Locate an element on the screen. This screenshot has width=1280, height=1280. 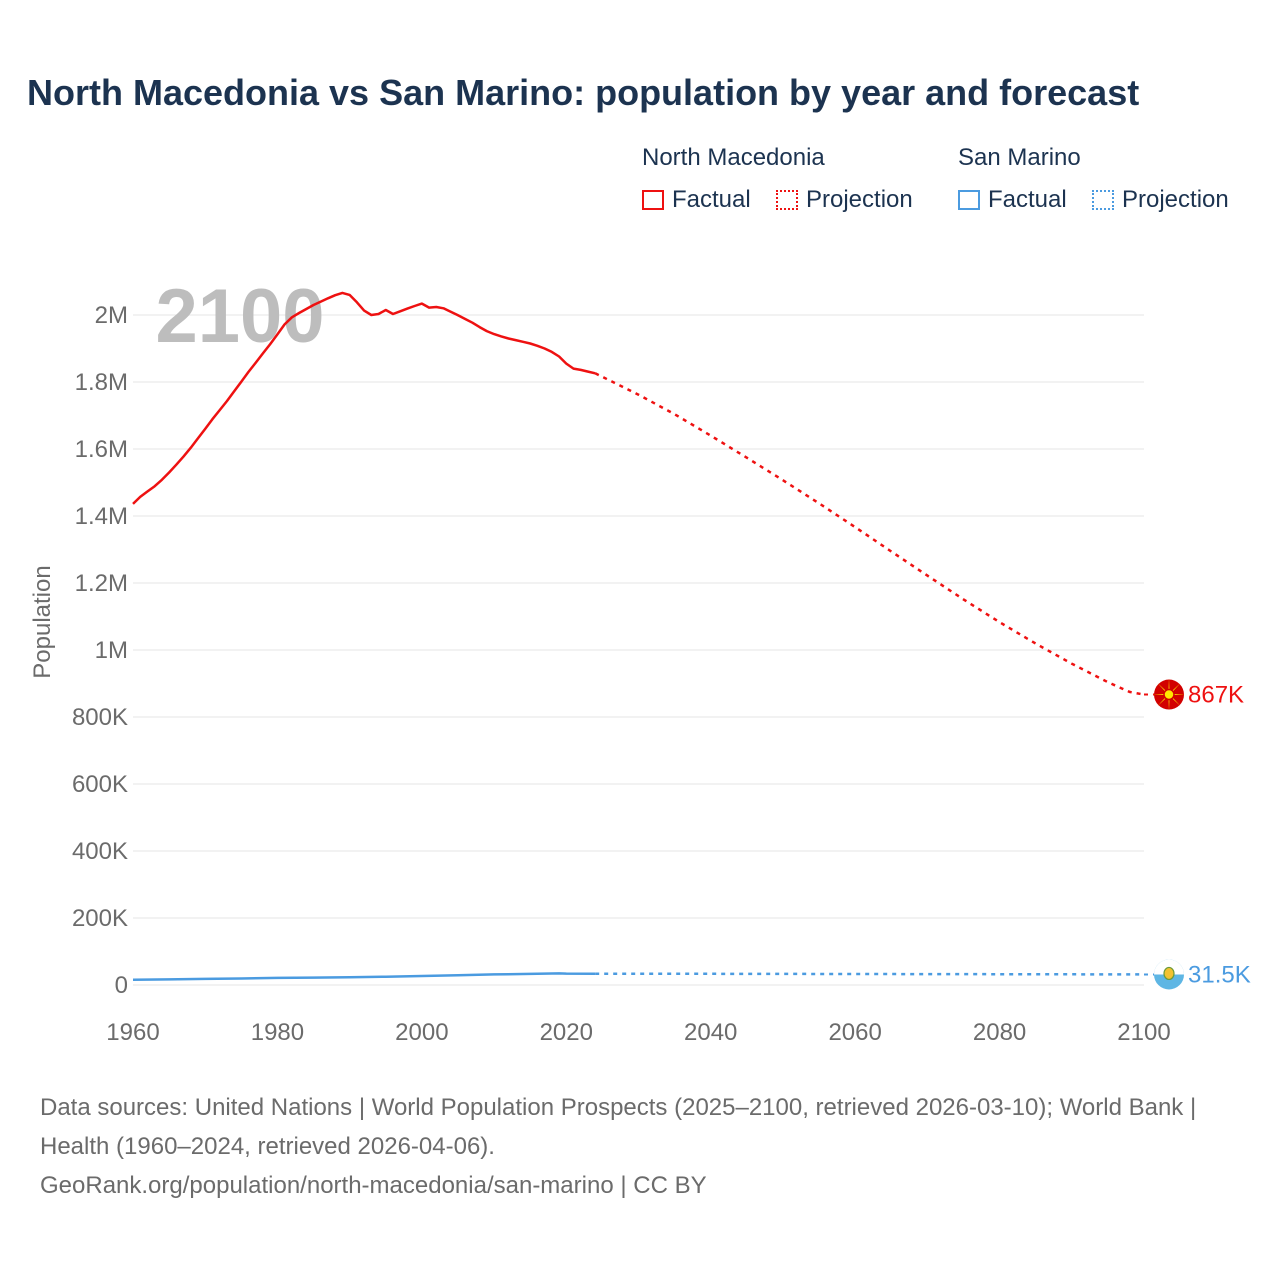
x-tick-label: 1960 is located at coordinates (132, 1032).